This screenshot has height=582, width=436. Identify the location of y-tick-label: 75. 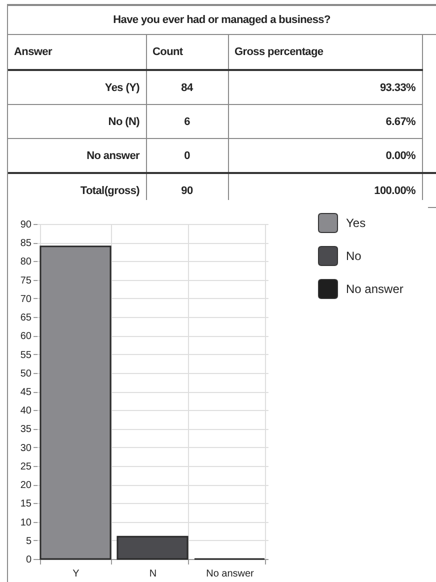
(26, 280).